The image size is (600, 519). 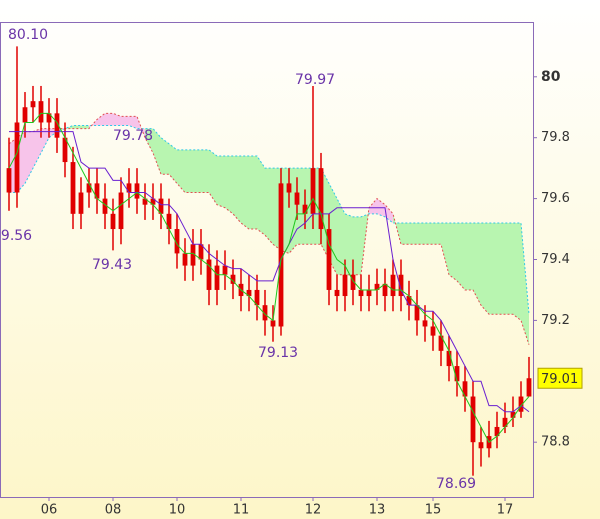 I want to click on y-tick-label: 78.8, so click(x=555, y=442).